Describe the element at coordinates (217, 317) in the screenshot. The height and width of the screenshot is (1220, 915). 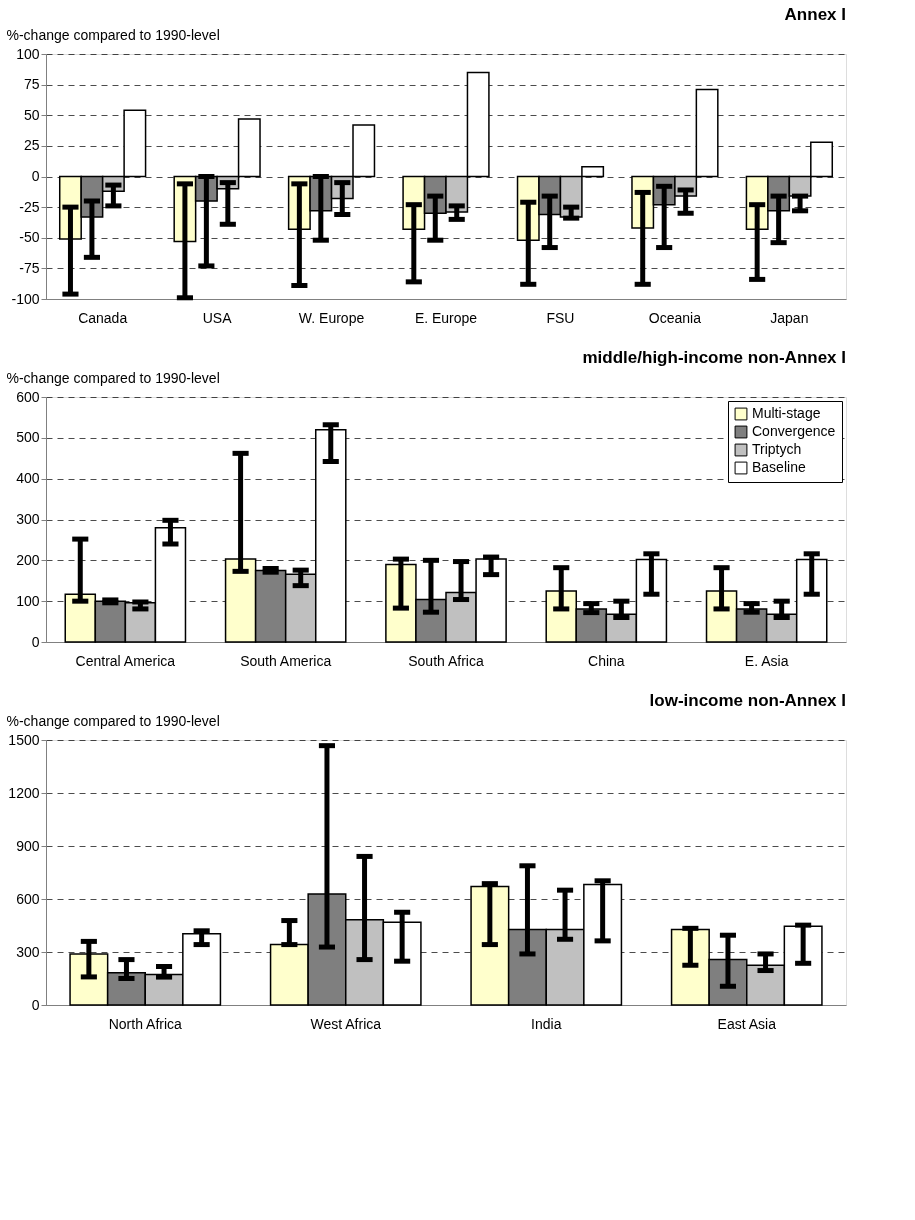
I see `x-tick-label: USA` at that location.